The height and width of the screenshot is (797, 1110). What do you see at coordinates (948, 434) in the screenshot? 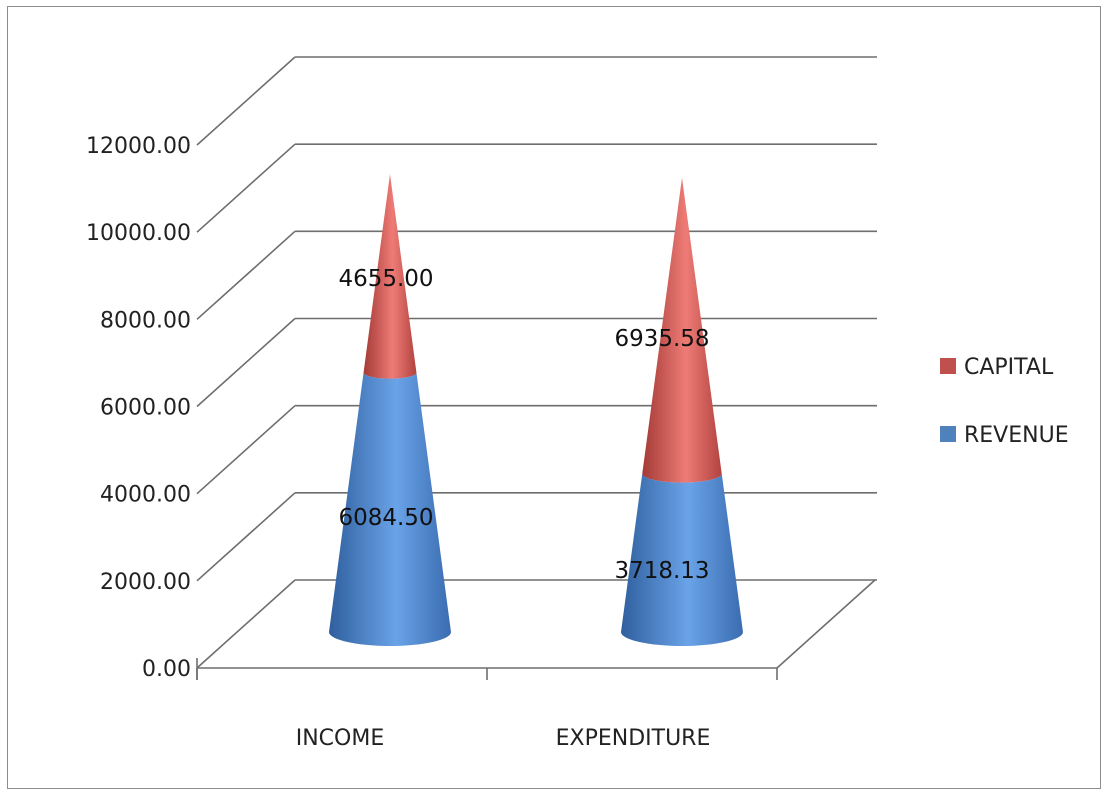
I see `legend-swatch-revenue` at bounding box center [948, 434].